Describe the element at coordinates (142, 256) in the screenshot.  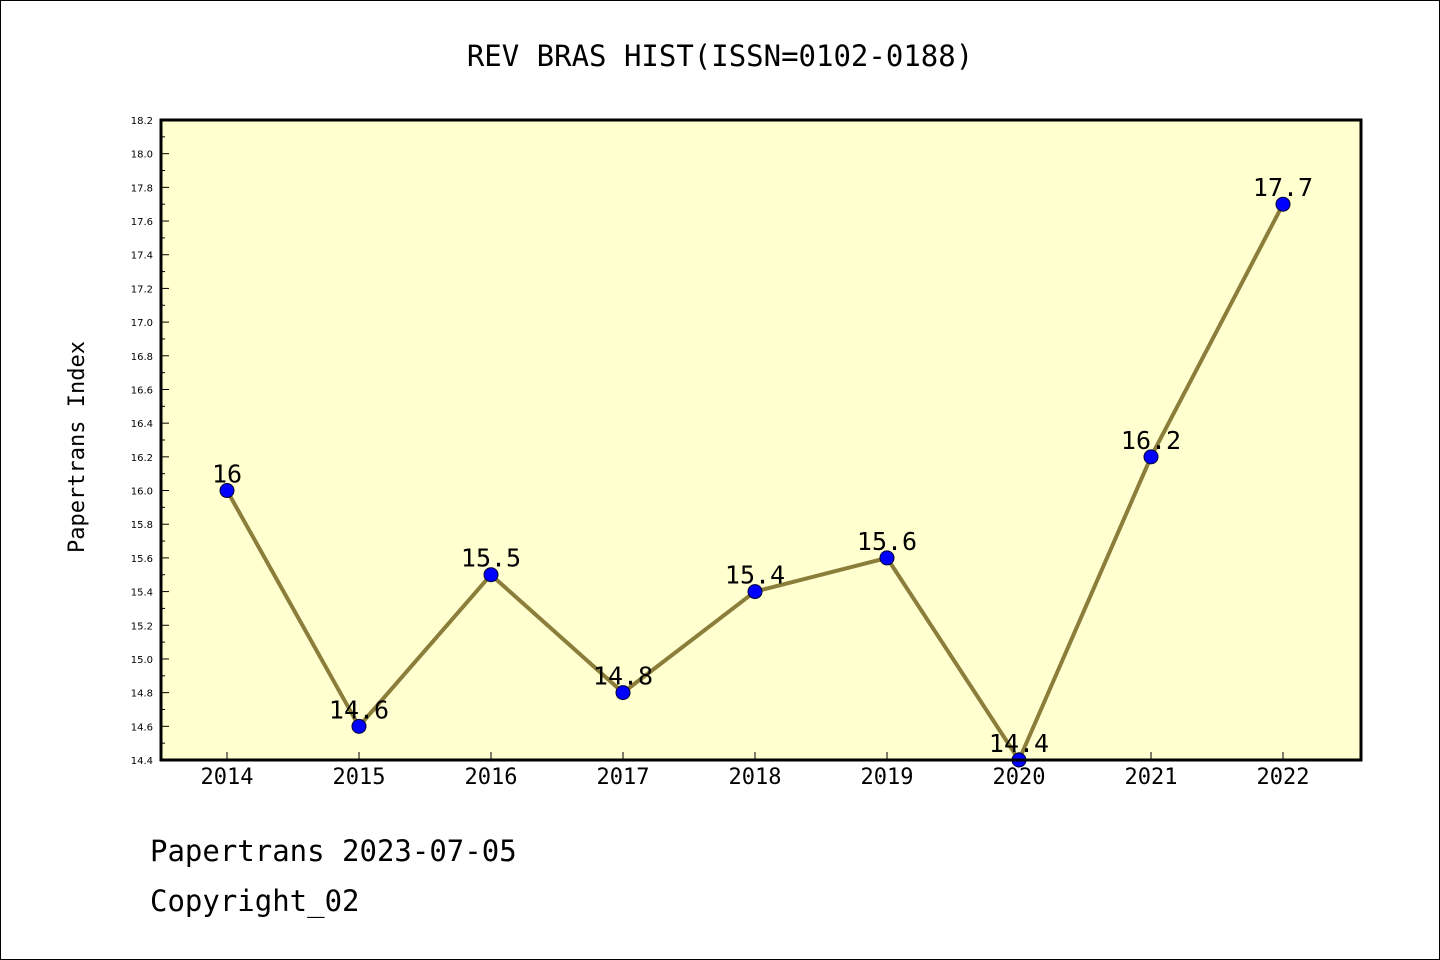
I see `y-tick-label: 17.4` at that location.